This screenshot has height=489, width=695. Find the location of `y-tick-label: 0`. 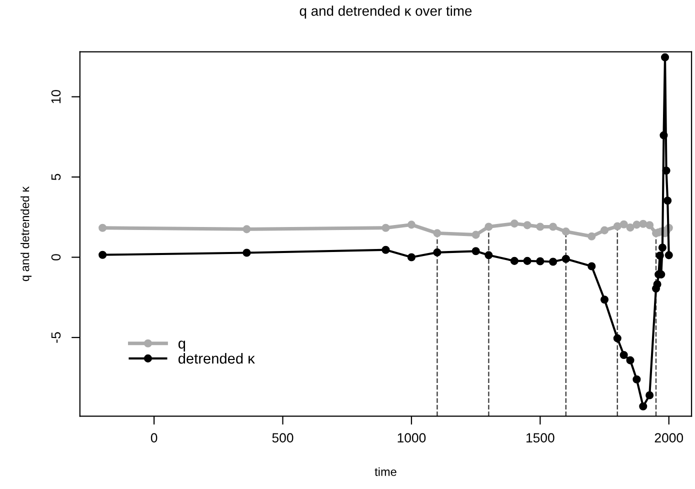

y-tick-label: 0 is located at coordinates (56, 257).